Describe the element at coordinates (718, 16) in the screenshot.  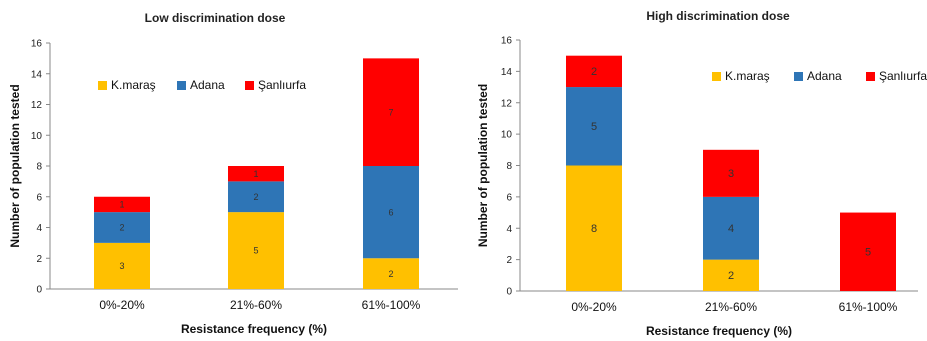
I see `chart-title: High discrimination dose` at that location.